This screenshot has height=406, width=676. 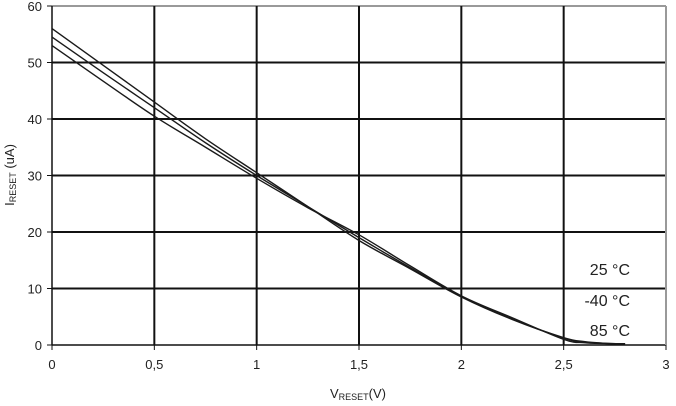 What do you see at coordinates (35, 7) in the screenshot?
I see `y-tick-label: 60` at bounding box center [35, 7].